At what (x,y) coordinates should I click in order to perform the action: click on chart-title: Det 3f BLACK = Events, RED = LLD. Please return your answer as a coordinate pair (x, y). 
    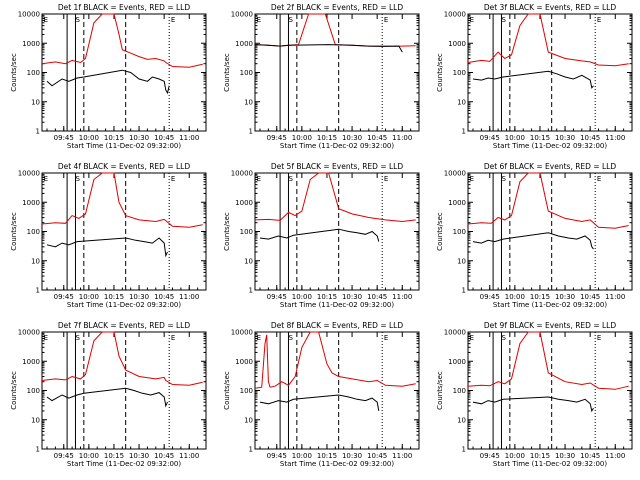
    Looking at the image, I should click on (550, 7).